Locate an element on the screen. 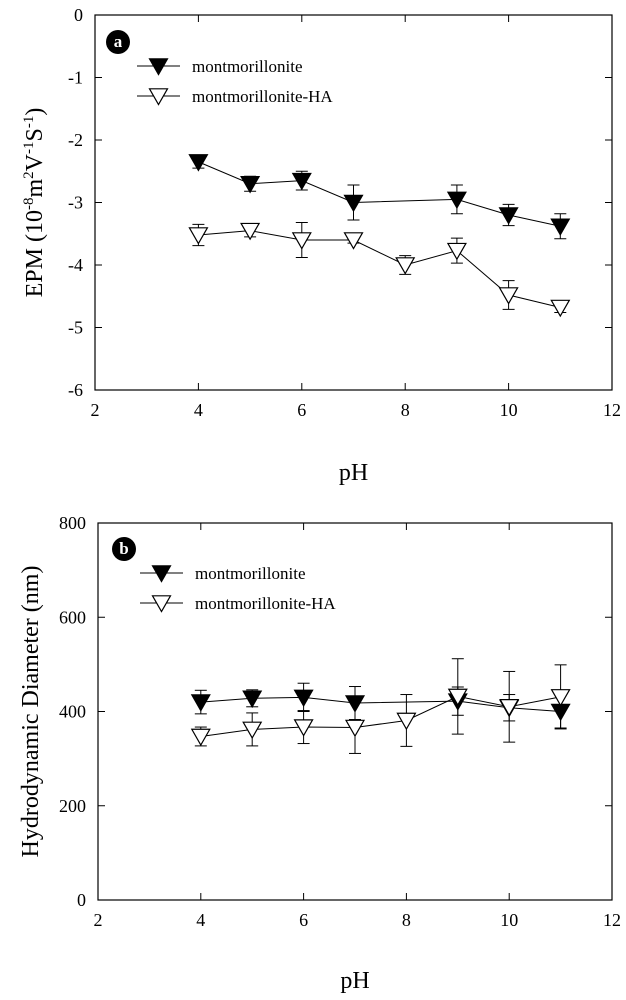 The width and height of the screenshot is (626, 1000). y-axis-title: Hydrodynamic Diameter (nm) is located at coordinates (31, 712).